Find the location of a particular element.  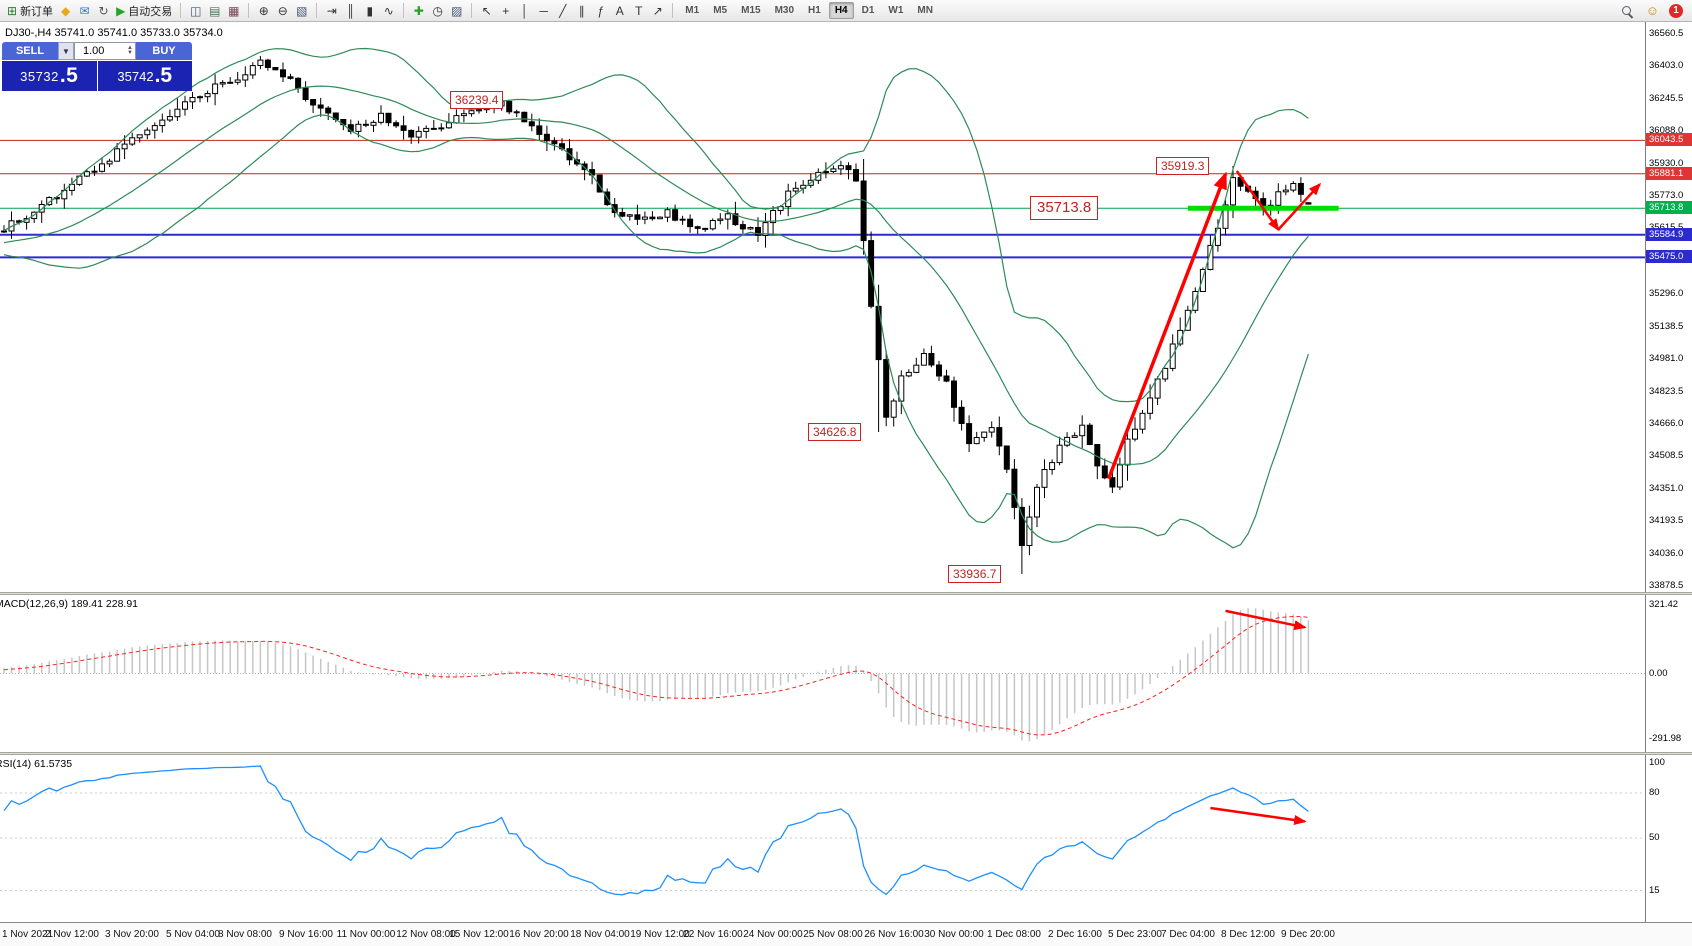

time-axis-label: 8 Nov 08:00 is located at coordinates (245, 934).